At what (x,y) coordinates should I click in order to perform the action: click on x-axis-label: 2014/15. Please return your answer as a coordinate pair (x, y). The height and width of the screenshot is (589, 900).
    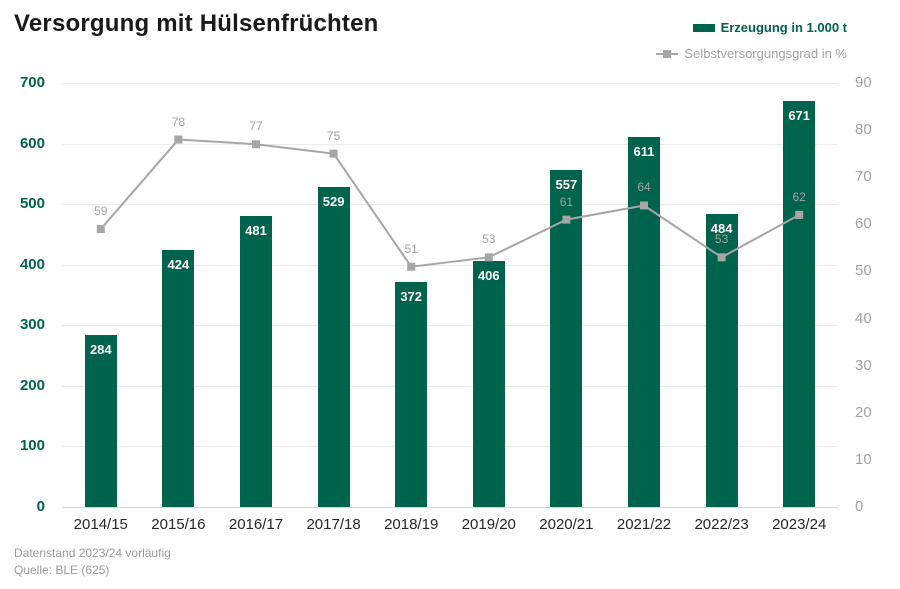
    Looking at the image, I should click on (100, 524).